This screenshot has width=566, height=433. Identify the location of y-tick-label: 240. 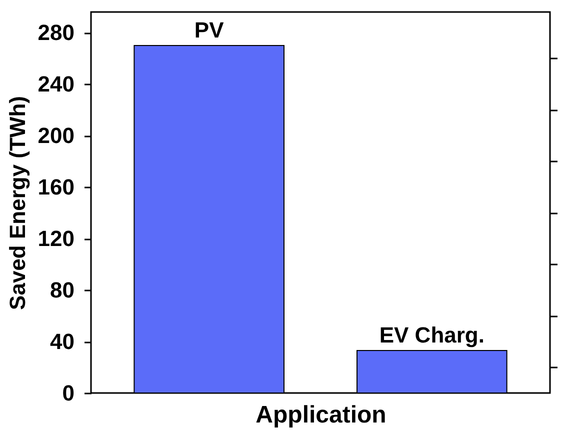
(56, 84).